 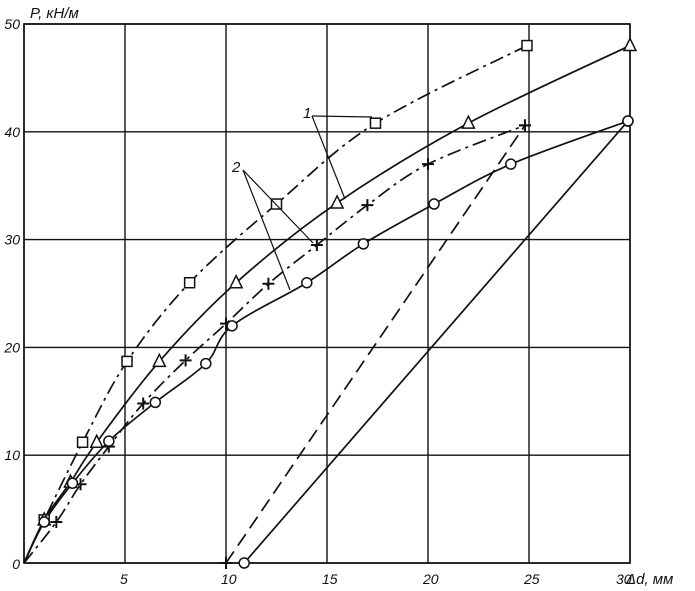 I want to click on x-axis-label: Δd, мм, so click(x=649, y=579).